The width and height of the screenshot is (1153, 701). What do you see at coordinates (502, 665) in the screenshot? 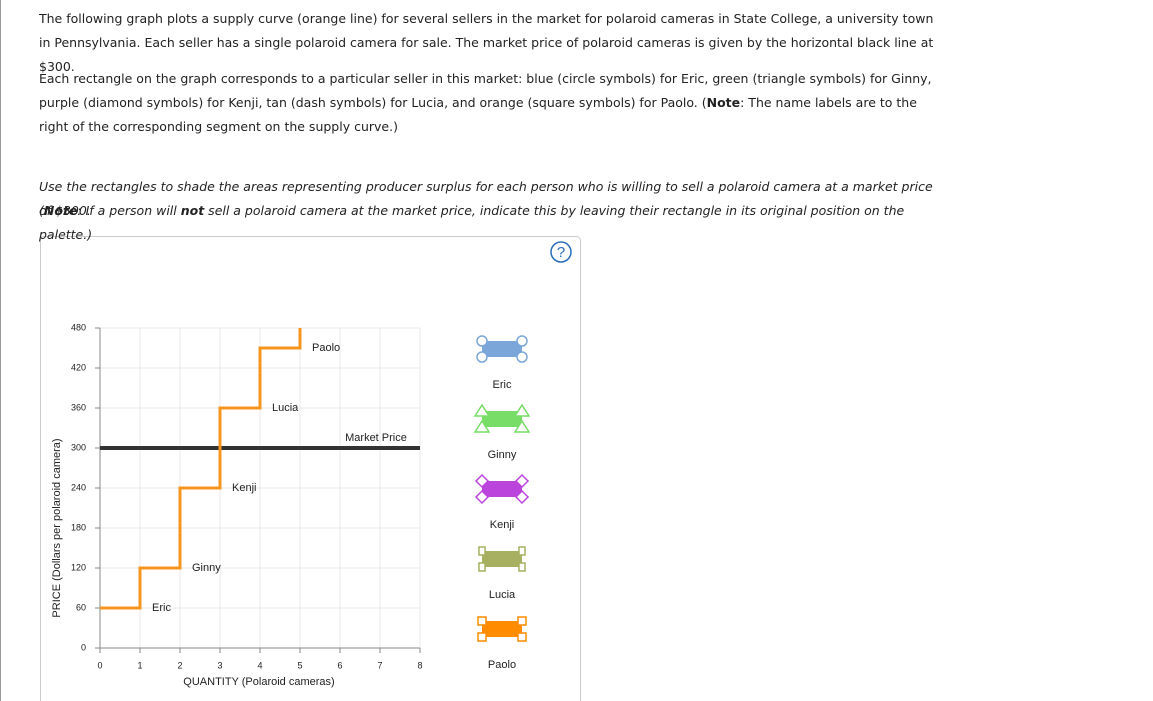
I see `palette-label: Paolo` at bounding box center [502, 665].